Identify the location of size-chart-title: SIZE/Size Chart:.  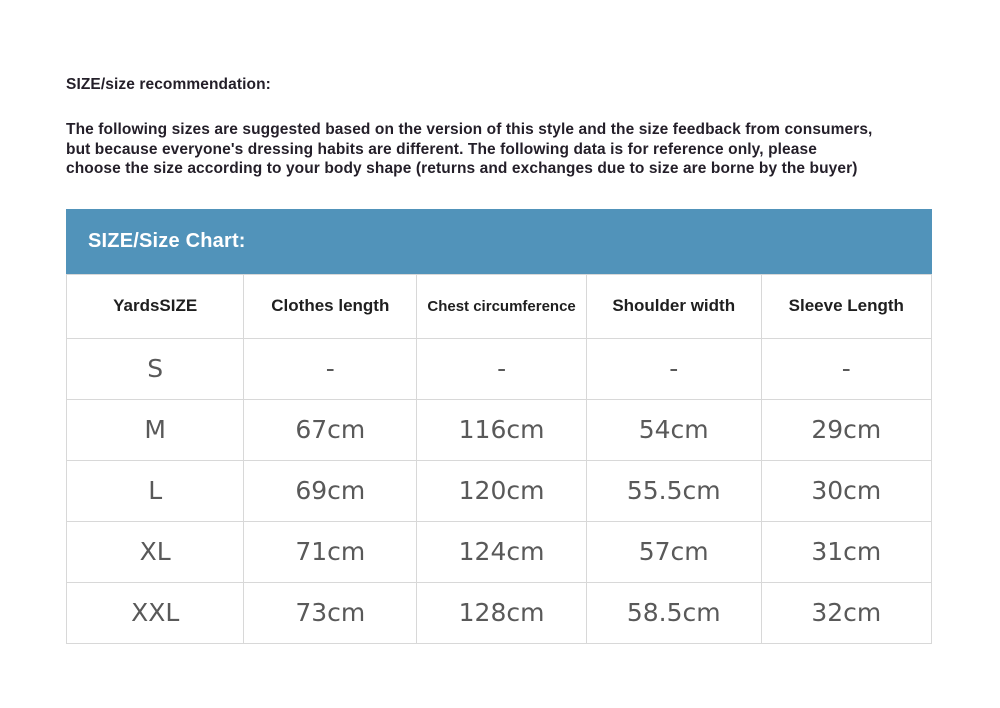
(167, 240).